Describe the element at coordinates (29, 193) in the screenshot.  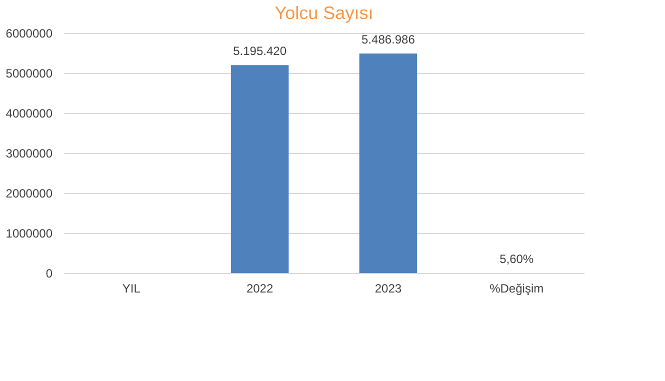
I see `y-tick-label: 2000000` at that location.